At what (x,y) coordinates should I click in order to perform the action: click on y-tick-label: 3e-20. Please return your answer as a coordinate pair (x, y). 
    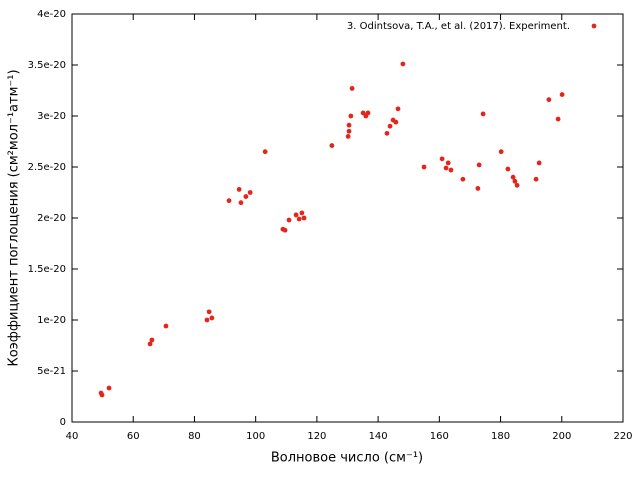
    Looking at the image, I should click on (51, 116).